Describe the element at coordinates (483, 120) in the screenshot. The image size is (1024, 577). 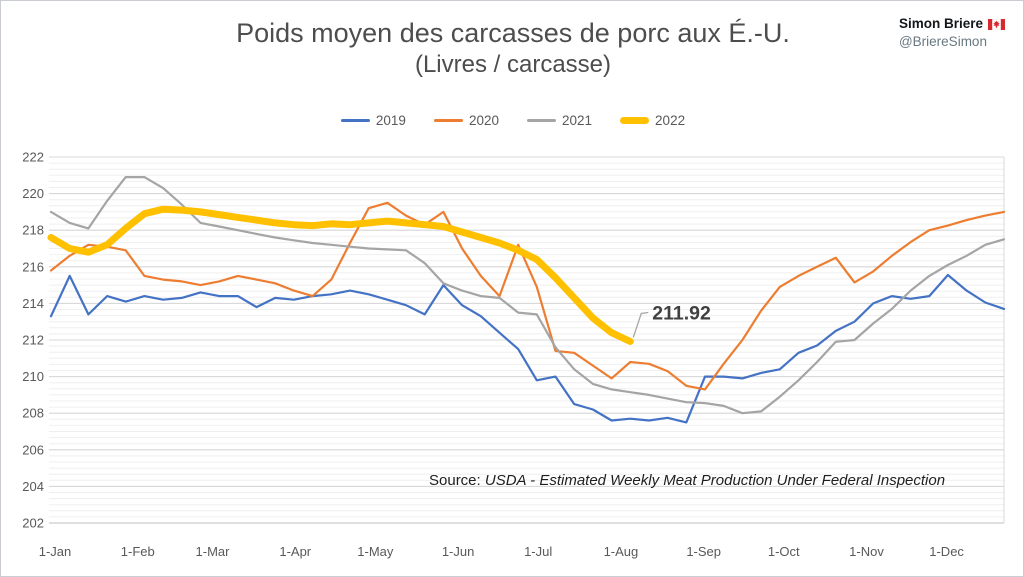
I see `legend-label-2020: 2020` at that location.